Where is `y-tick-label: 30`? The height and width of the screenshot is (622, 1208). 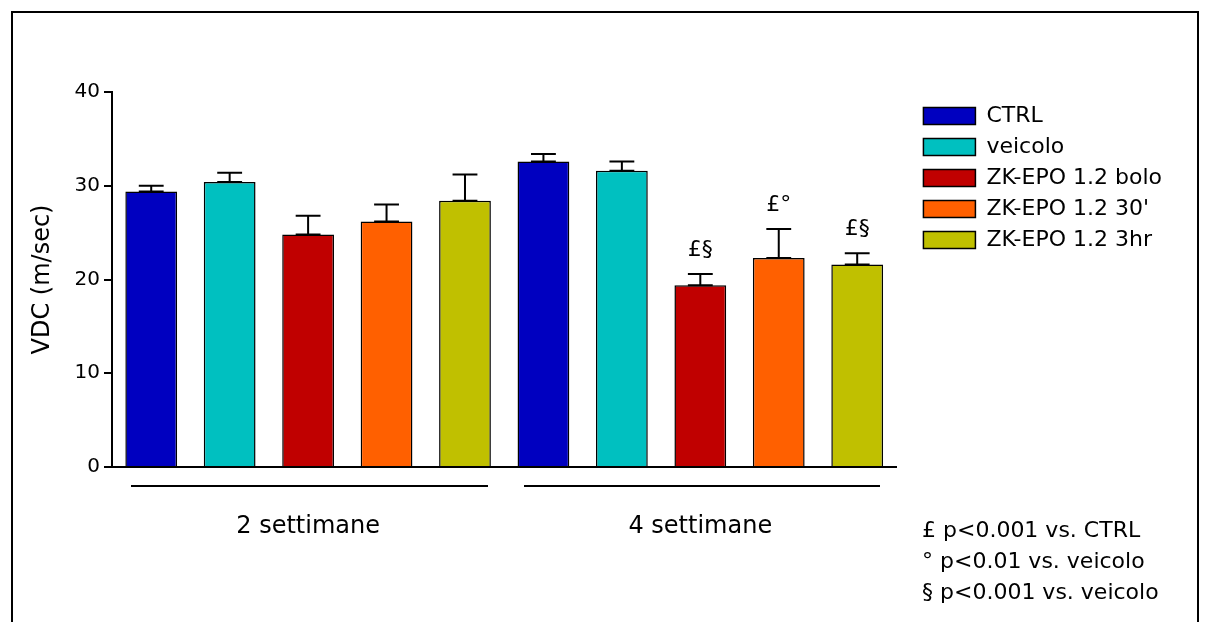 y-tick-label: 30 is located at coordinates (87, 183).